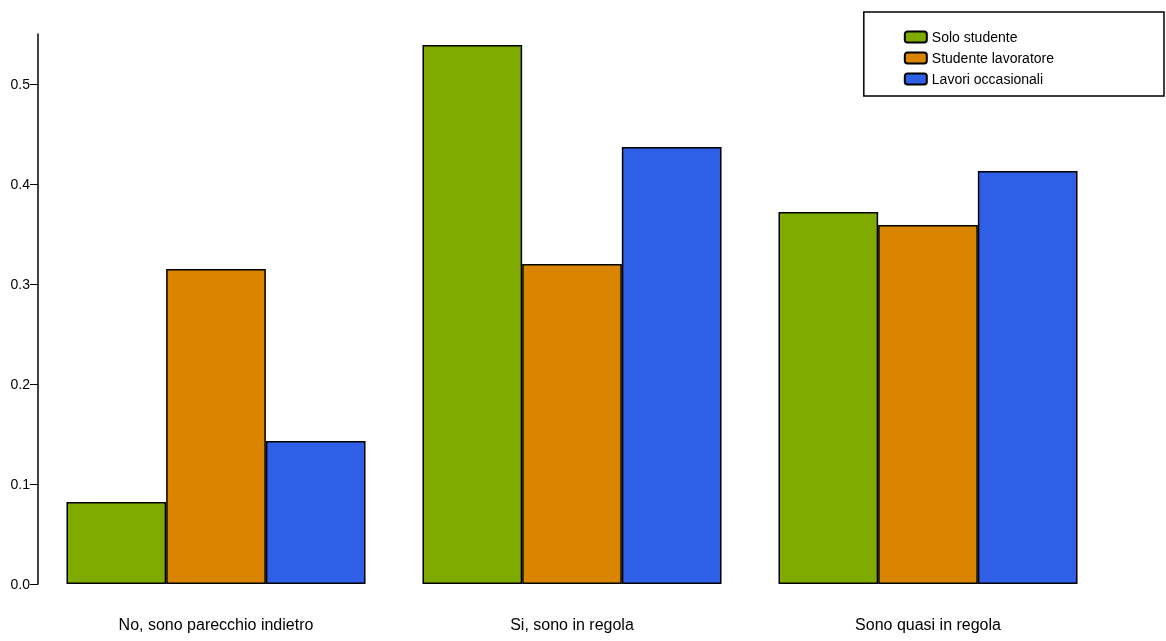 Image resolution: width=1166 pixels, height=641 pixels. What do you see at coordinates (20, 184) in the screenshot?
I see `y-tick-label: 0.4` at bounding box center [20, 184].